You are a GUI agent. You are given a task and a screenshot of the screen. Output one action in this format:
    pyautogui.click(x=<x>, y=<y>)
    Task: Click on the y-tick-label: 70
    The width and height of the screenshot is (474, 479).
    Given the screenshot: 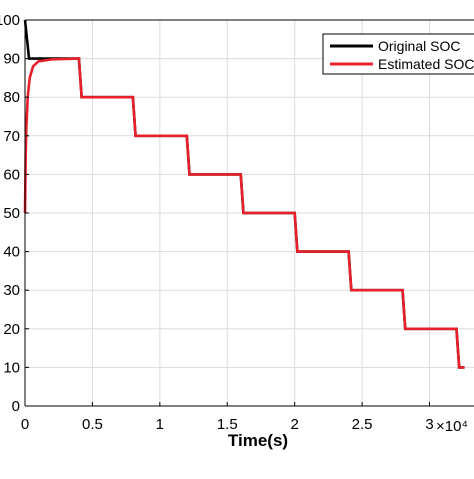 What is the action you would take?
    pyautogui.click(x=11, y=136)
    